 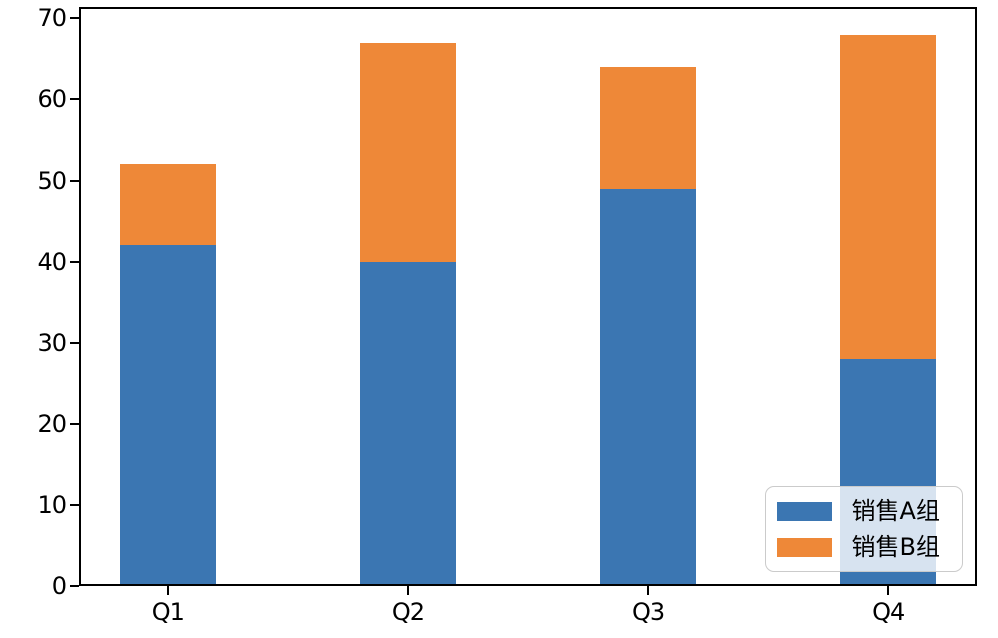 I want to click on legend: 销售A组销售B组, so click(x=863, y=529).